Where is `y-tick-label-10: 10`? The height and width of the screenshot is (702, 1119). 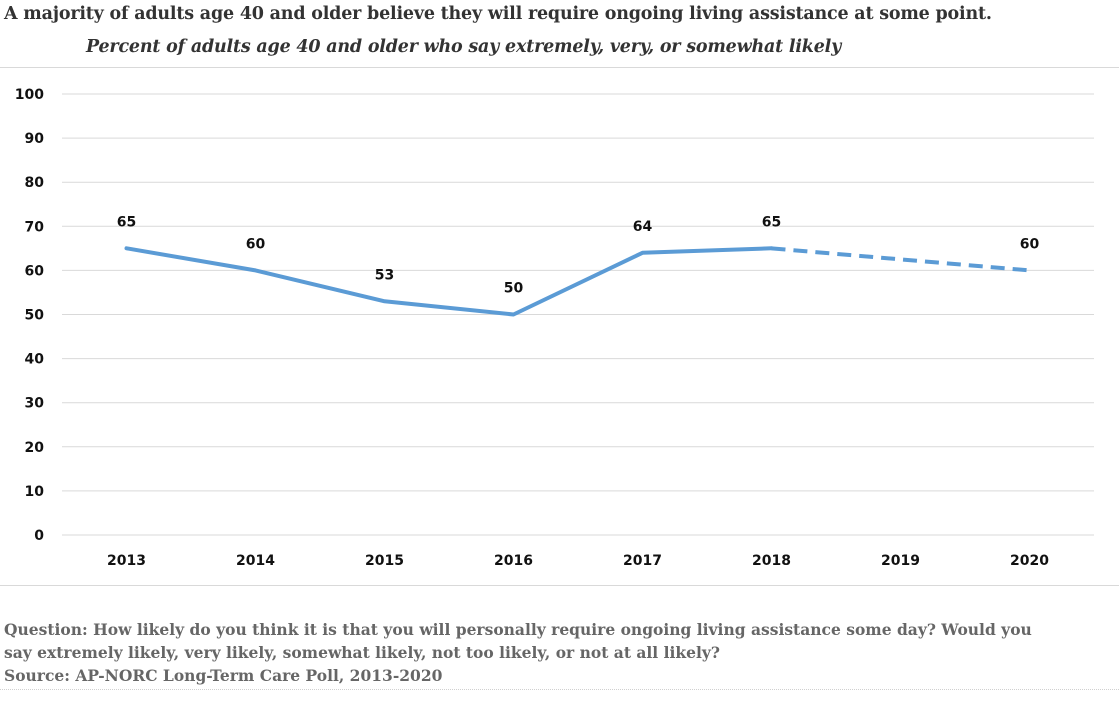
y-tick-label-10: 10 is located at coordinates (35, 492).